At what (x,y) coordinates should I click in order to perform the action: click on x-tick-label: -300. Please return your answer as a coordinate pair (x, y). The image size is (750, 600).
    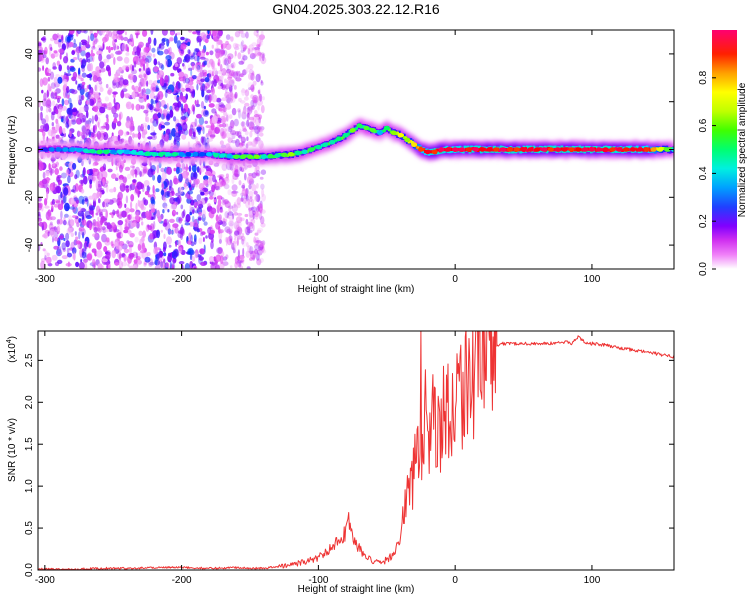
    Looking at the image, I should click on (45, 580).